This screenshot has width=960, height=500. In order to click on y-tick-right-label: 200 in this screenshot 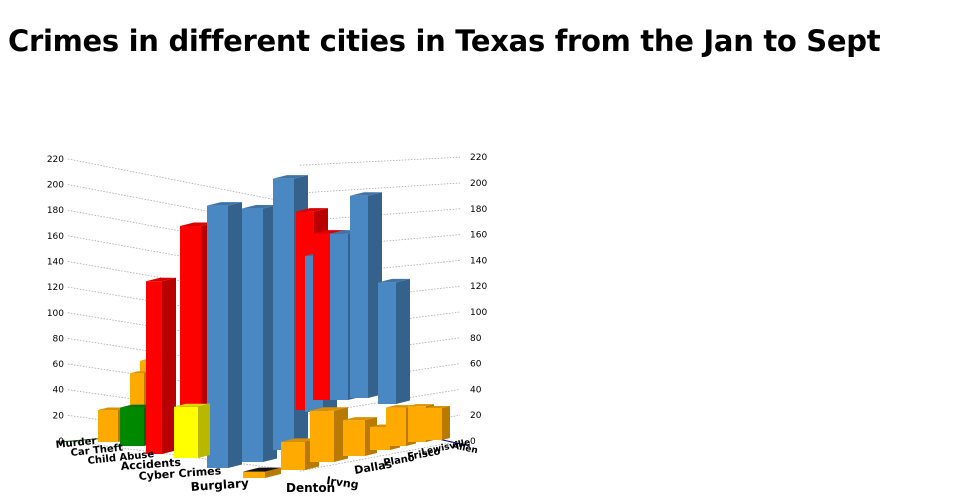, I will do `click(478, 184)`.